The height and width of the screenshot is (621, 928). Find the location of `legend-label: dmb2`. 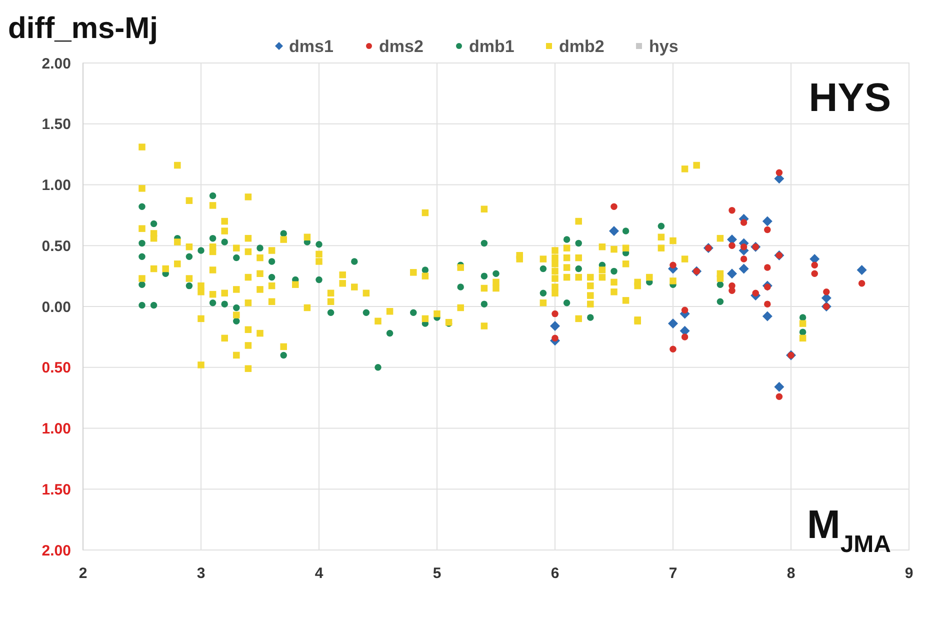

legend-label: dmb2 is located at coordinates (581, 46).